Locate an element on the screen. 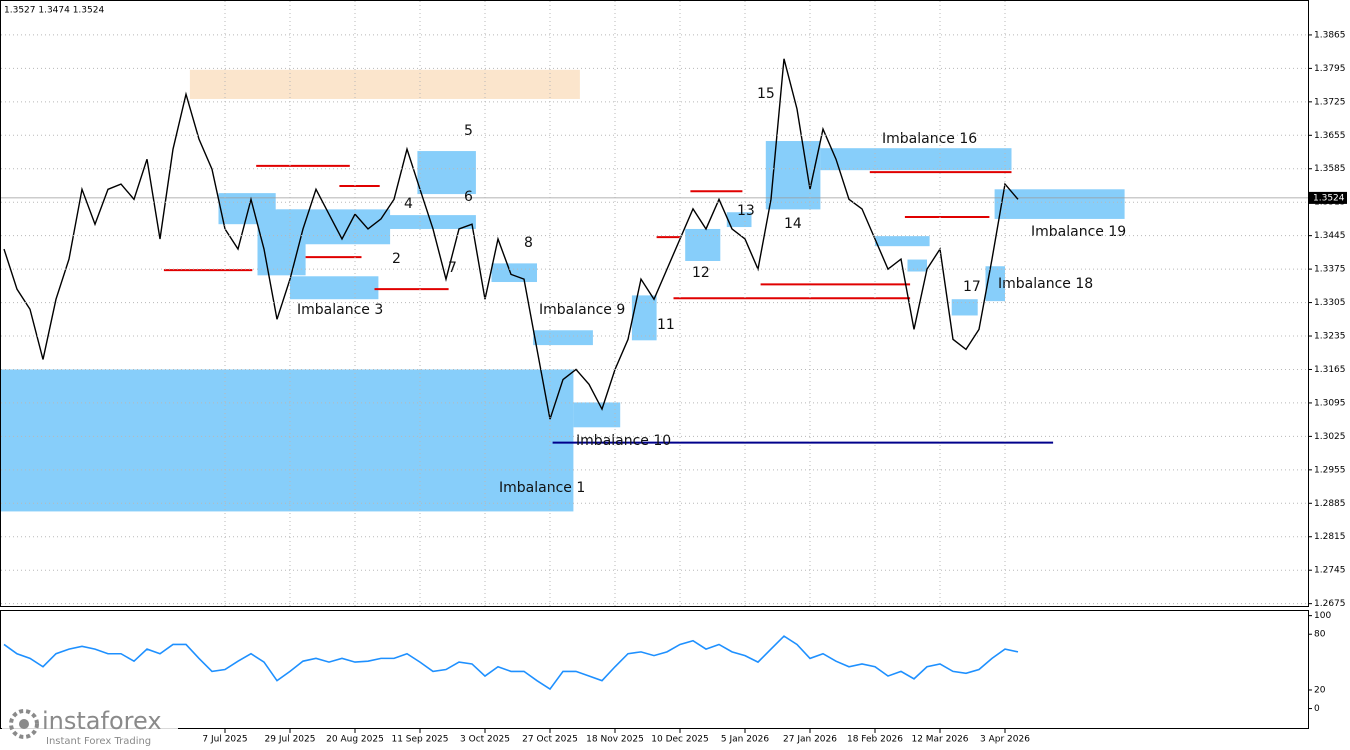 This screenshot has height=750, width=1350. annotation: 6 is located at coordinates (468, 197).